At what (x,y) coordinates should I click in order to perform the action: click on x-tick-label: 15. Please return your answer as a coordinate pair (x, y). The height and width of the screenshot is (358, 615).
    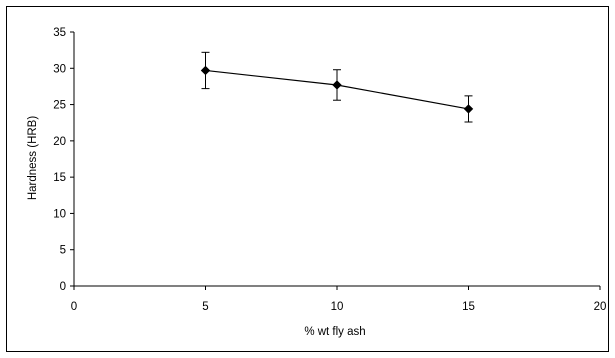
    Looking at the image, I should click on (468, 307).